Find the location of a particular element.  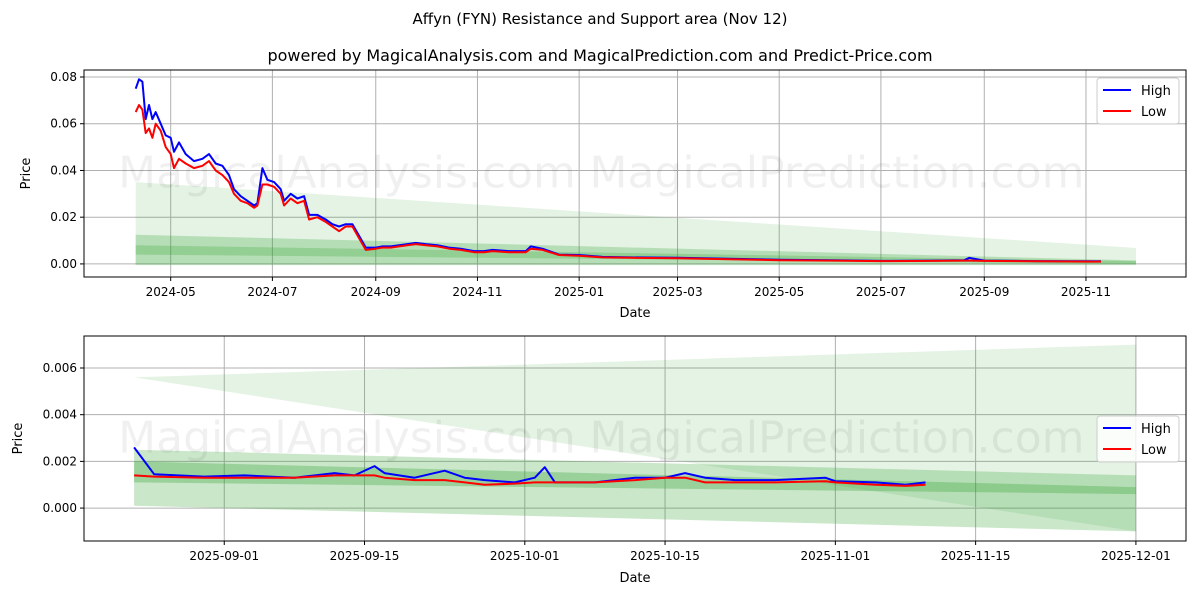

x-tick-label: 2025-10-01 is located at coordinates (525, 556).